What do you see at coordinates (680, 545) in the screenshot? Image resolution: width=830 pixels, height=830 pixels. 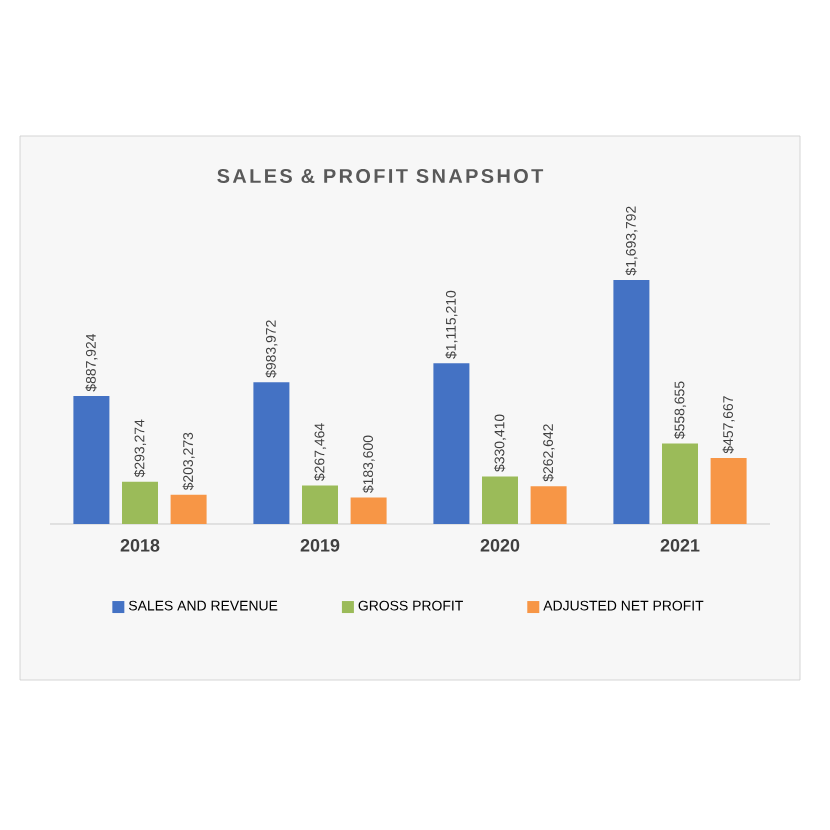 I see `x-tick-label: 2021` at bounding box center [680, 545].